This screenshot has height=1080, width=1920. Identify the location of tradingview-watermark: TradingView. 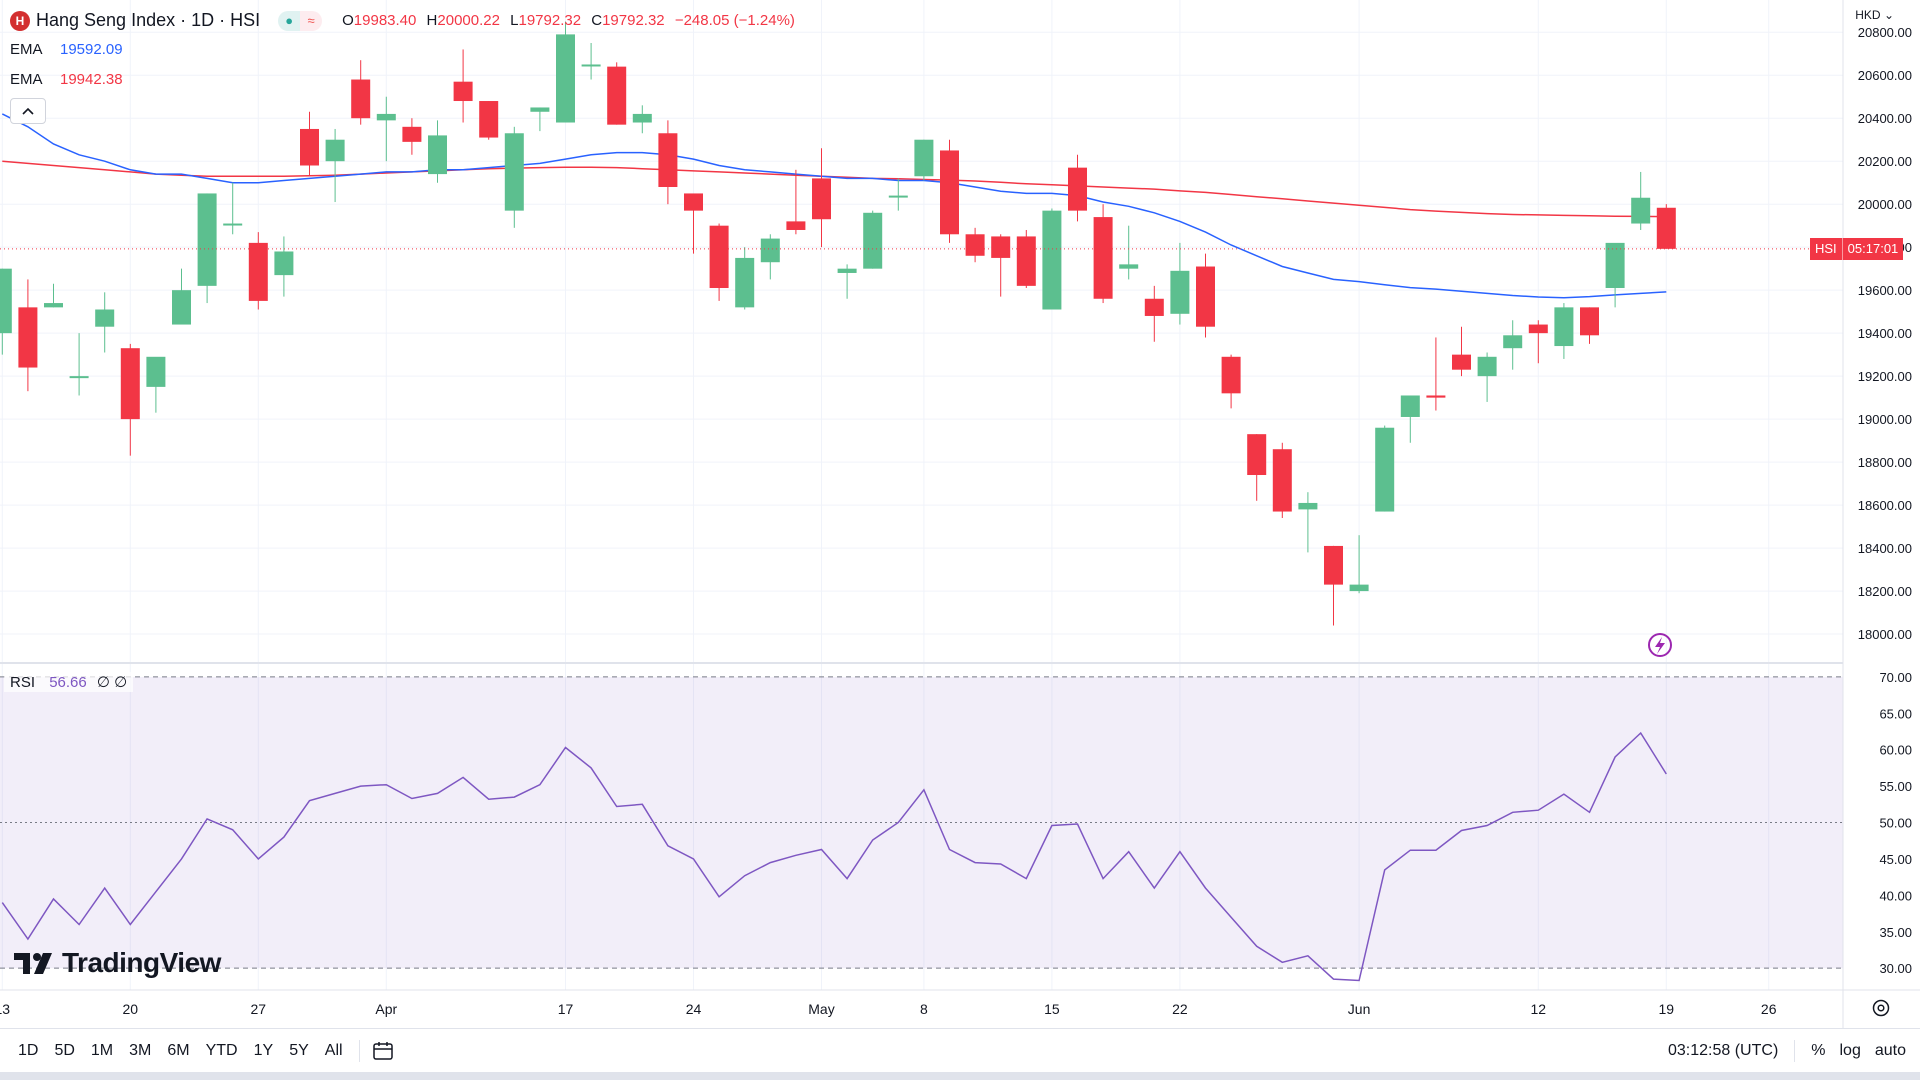
(117, 963).